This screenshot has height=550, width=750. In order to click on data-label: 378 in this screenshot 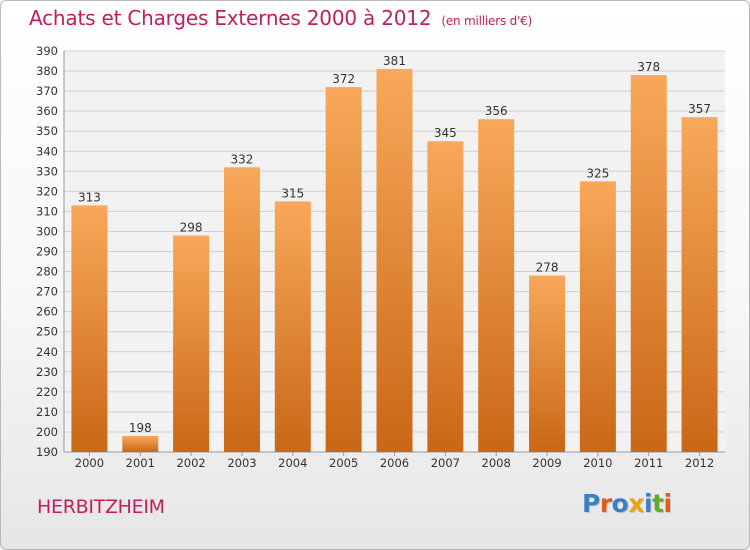, I will do `click(648, 67)`.